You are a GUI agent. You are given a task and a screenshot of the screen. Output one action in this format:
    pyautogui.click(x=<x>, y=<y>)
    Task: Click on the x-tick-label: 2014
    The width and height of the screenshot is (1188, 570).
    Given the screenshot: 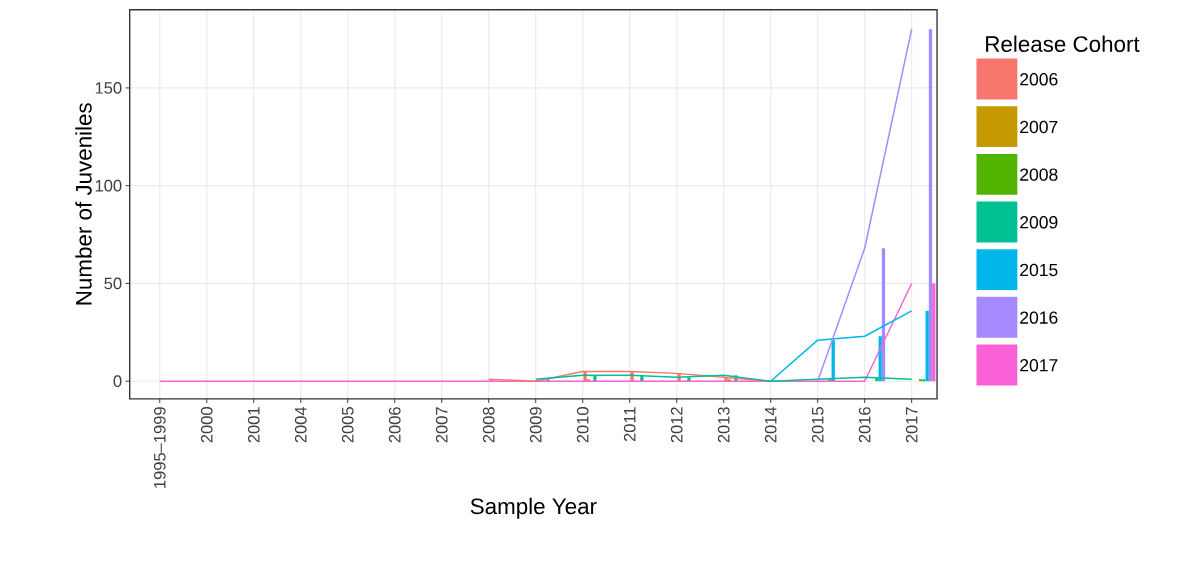 What is the action you would take?
    pyautogui.click(x=770, y=424)
    